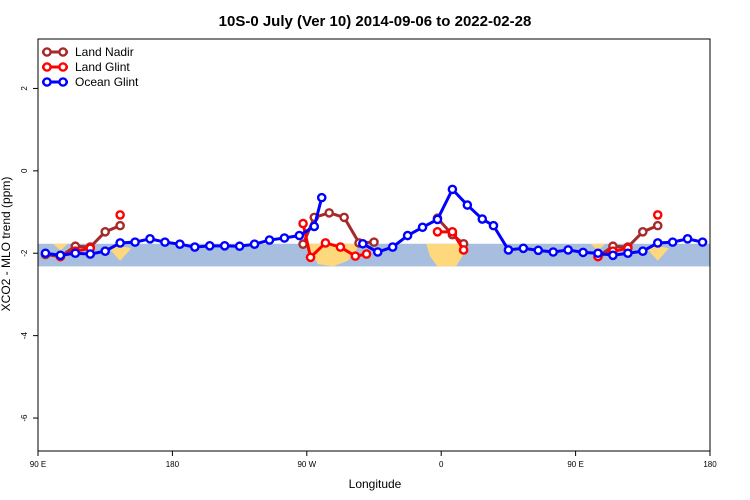 This screenshot has height=500, width=750. What do you see at coordinates (24, 253) in the screenshot?
I see `y-tick-label: -2` at bounding box center [24, 253].